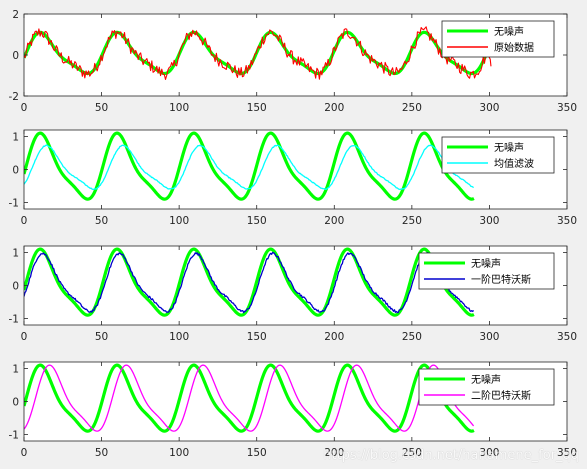 The height and width of the screenshot is (469, 587). I want to click on series-line-mean, so click(249, 167).